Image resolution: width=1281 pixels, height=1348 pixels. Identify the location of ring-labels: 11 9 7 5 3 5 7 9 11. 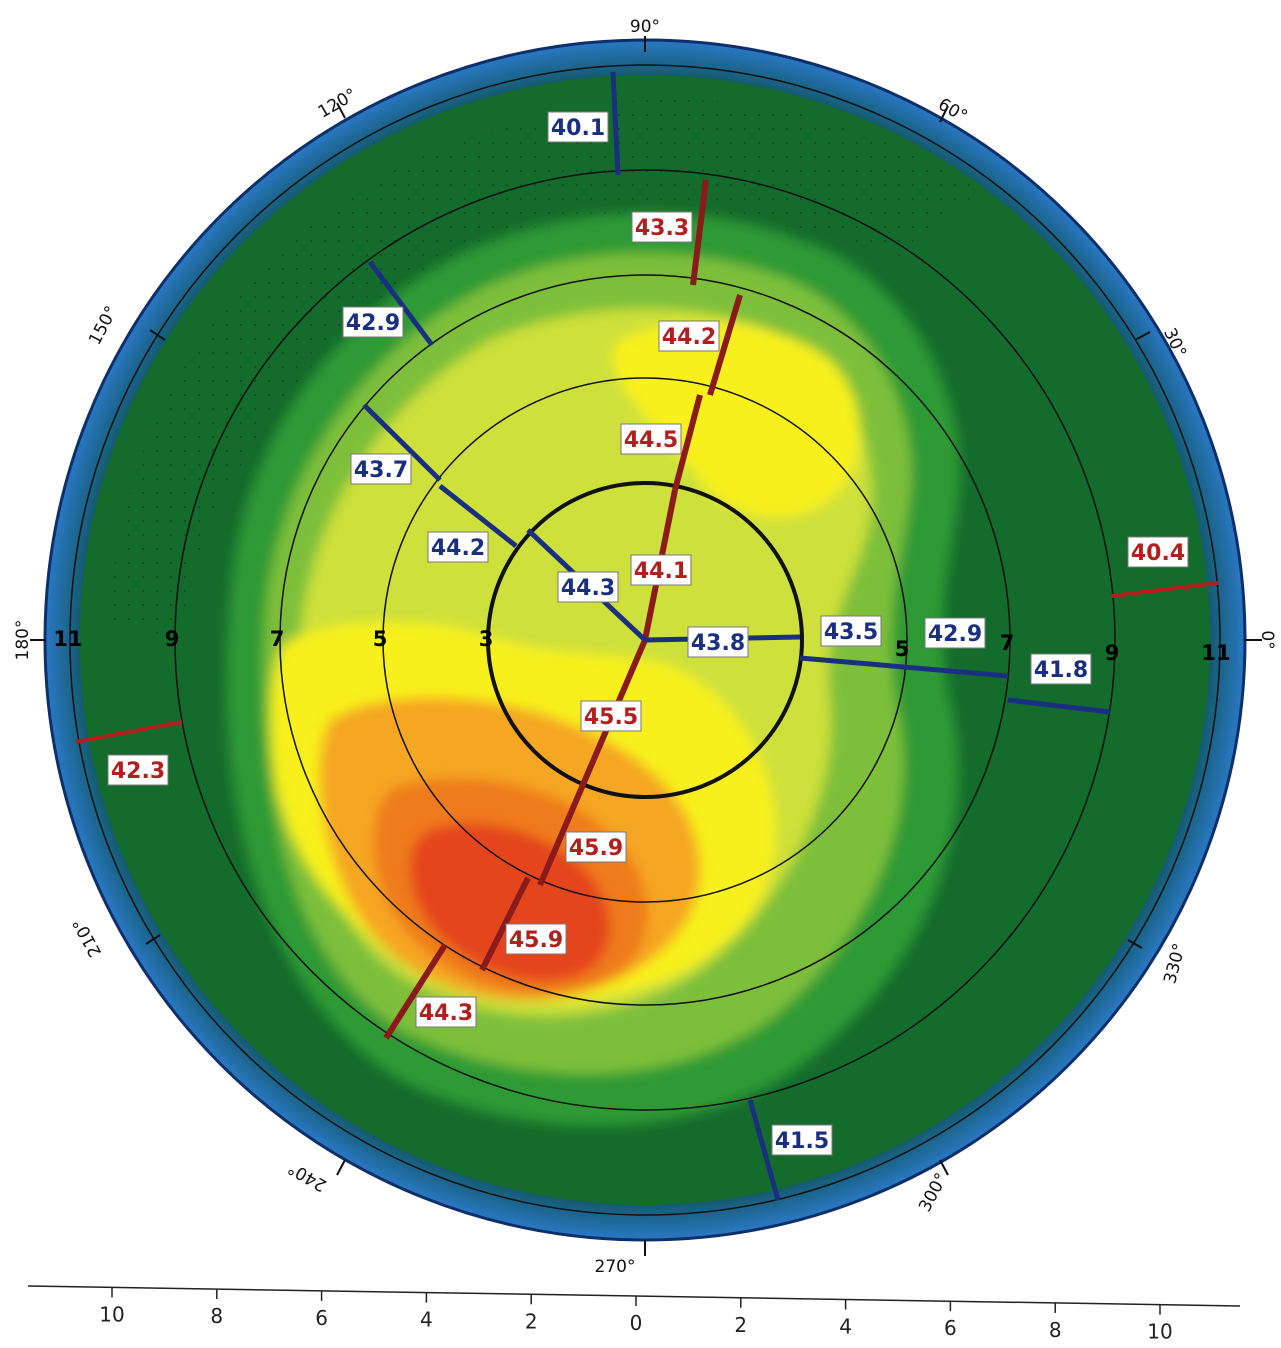
(641, 646).